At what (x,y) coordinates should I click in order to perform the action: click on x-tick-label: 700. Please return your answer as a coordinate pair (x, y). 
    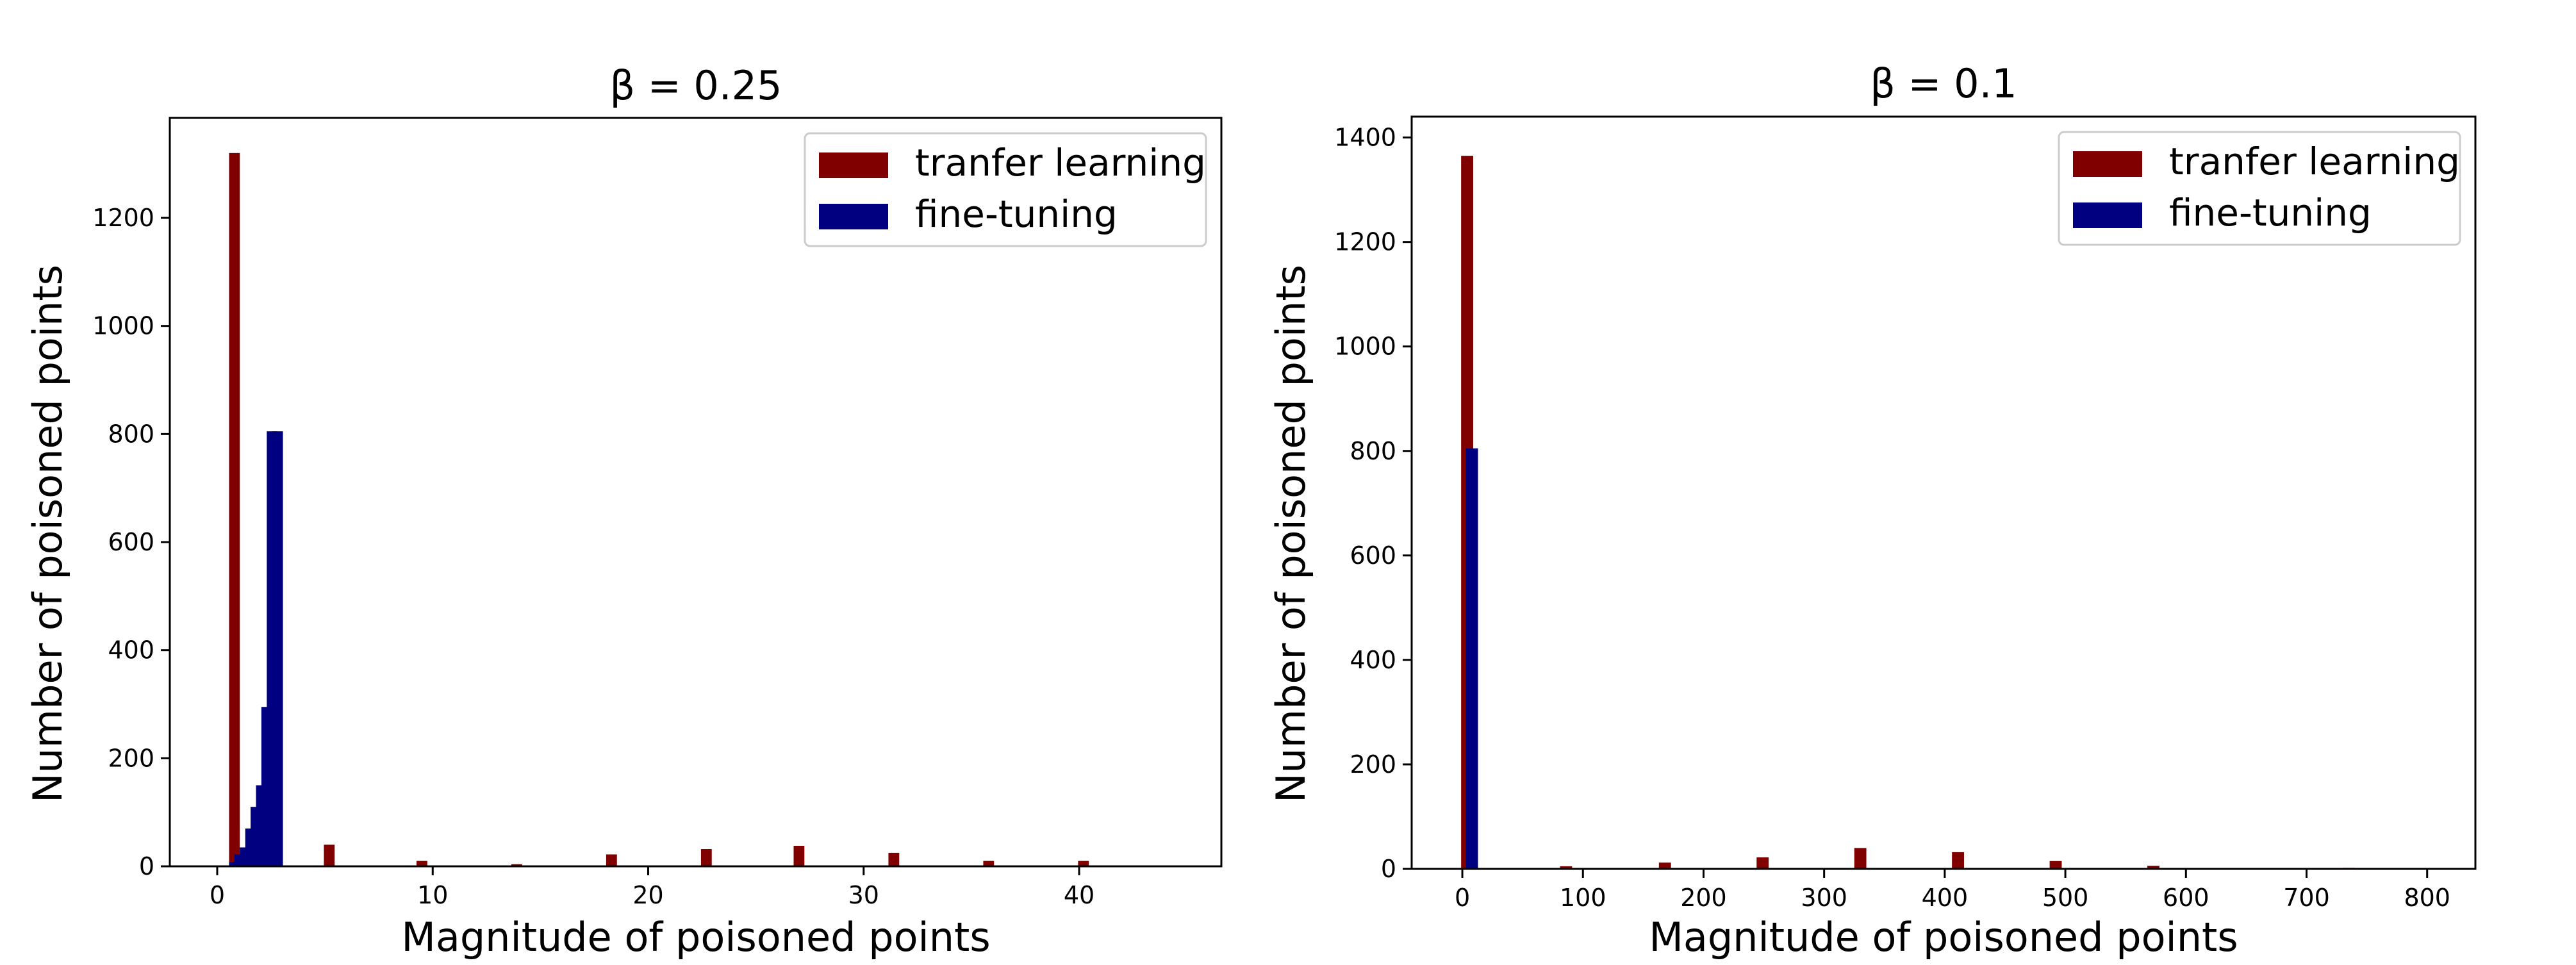
    Looking at the image, I should click on (2306, 898).